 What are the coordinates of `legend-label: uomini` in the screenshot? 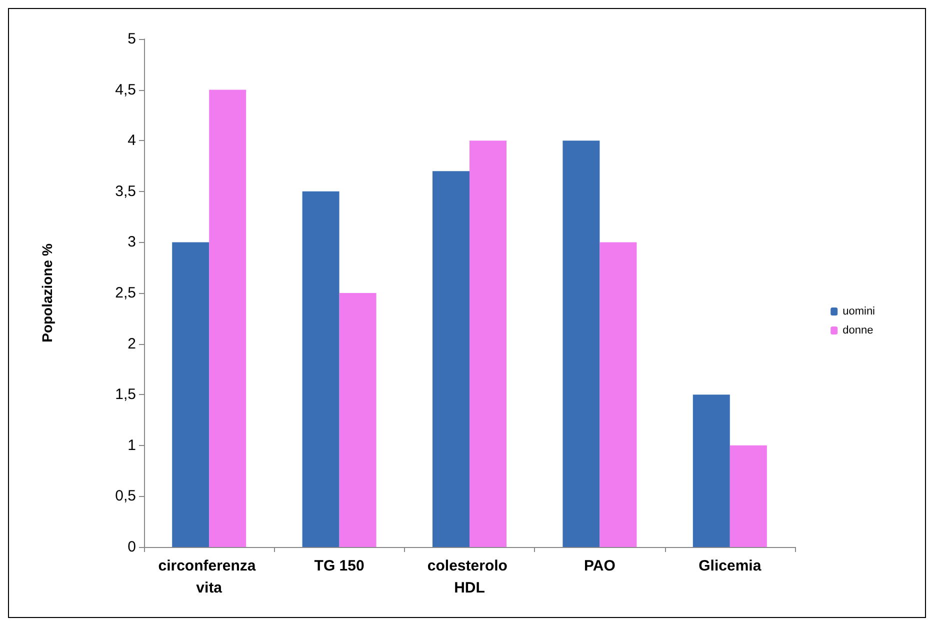 It's located at (858, 312).